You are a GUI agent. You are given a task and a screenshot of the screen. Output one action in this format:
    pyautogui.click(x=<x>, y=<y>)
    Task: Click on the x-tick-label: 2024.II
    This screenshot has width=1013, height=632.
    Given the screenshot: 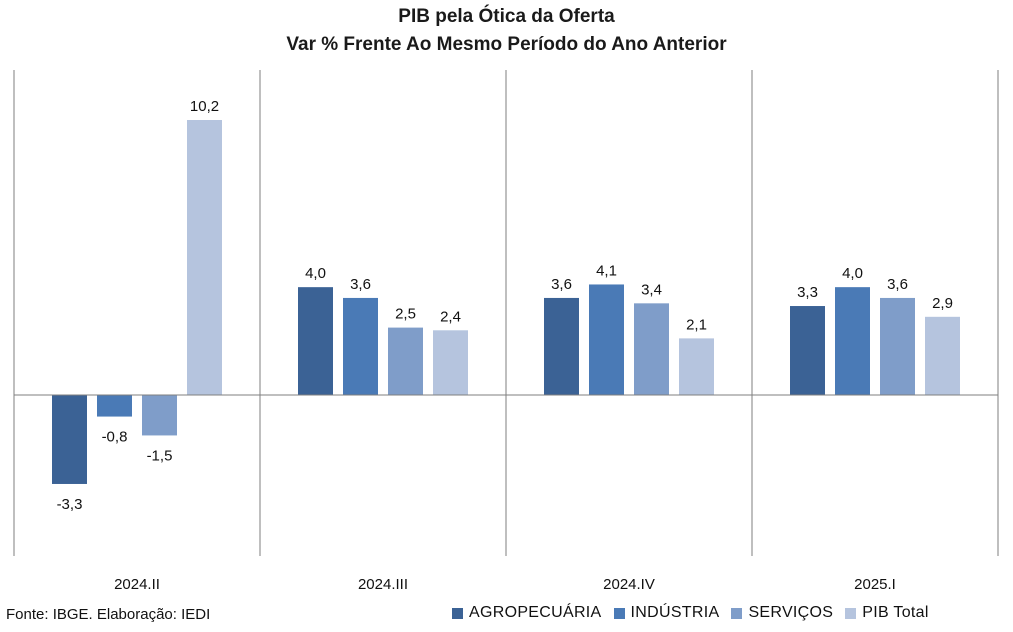 What is the action you would take?
    pyautogui.click(x=137, y=584)
    